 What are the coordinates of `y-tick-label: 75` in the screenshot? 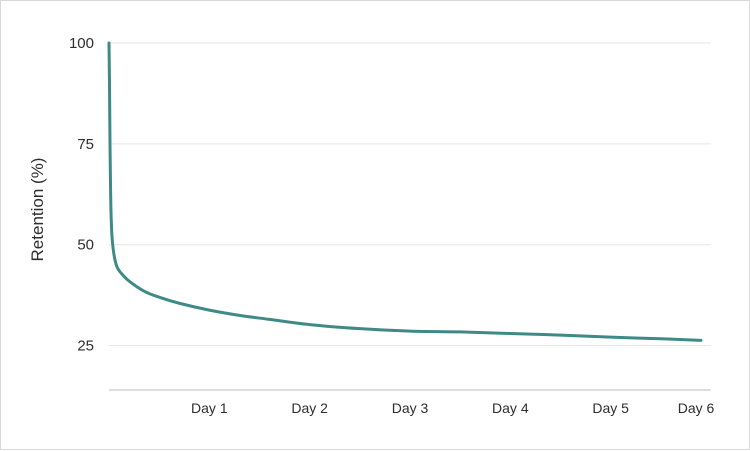 It's located at (85, 144).